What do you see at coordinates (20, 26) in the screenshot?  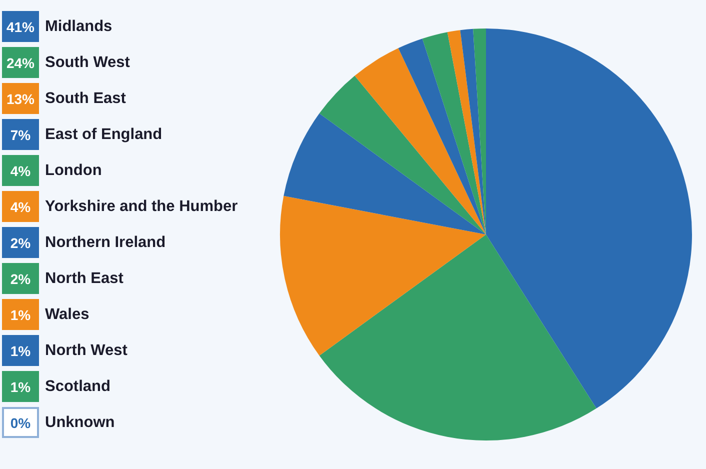 I see `data-label: 41%` at bounding box center [20, 26].